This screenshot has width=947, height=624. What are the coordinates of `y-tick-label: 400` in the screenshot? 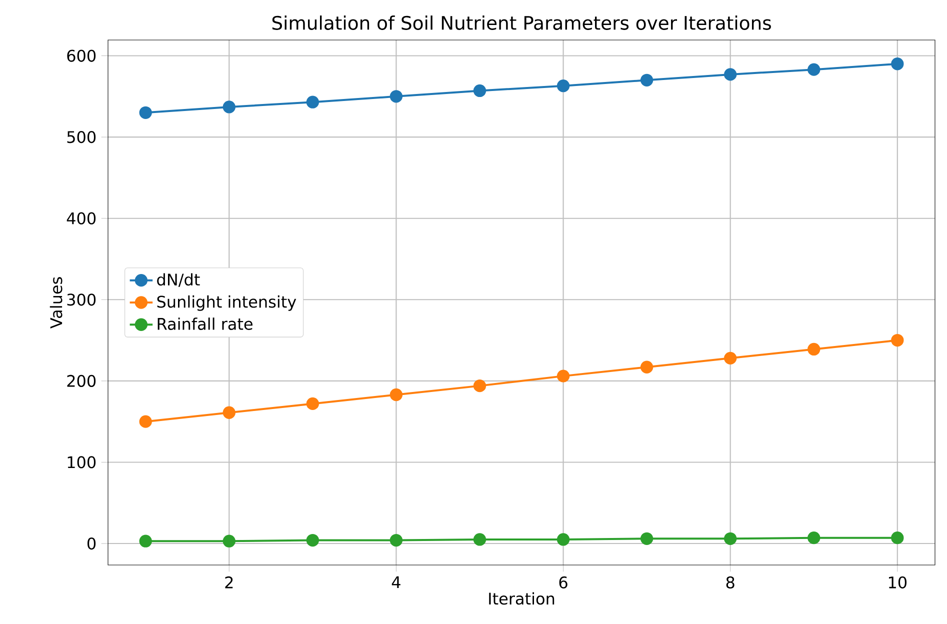 It's located at (81, 218).